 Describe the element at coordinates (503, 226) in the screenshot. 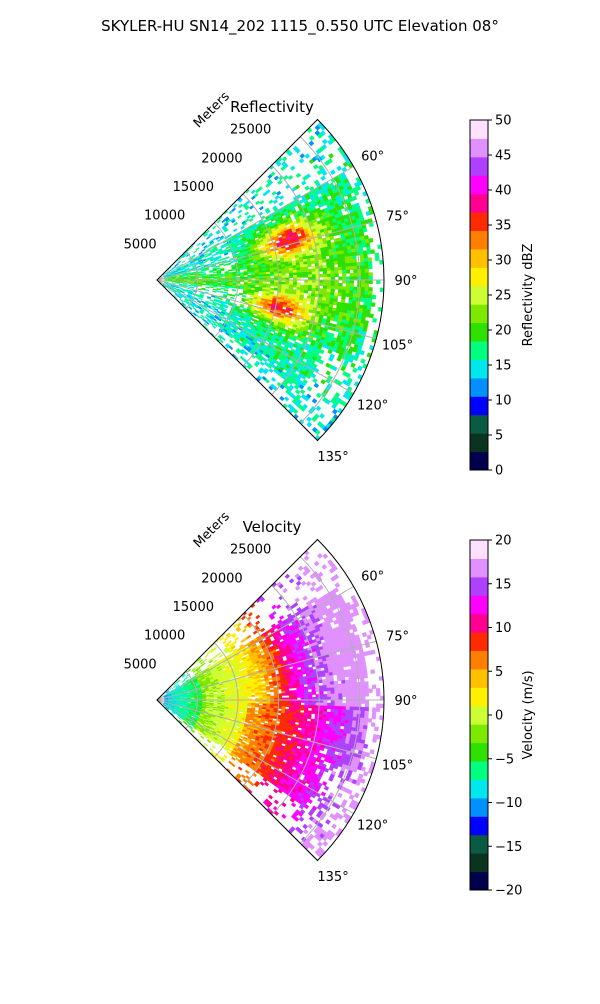

I see `colorbar-tick-label: 35` at that location.